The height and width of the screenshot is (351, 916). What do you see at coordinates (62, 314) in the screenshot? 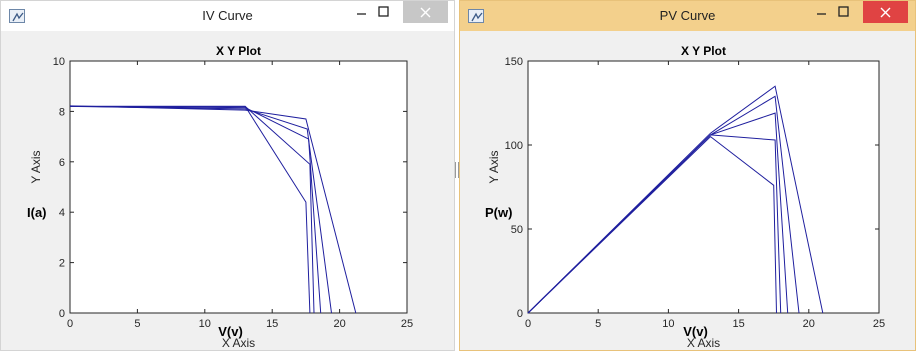
I see `chart-0-y-tick-label-0: 0` at bounding box center [62, 314].